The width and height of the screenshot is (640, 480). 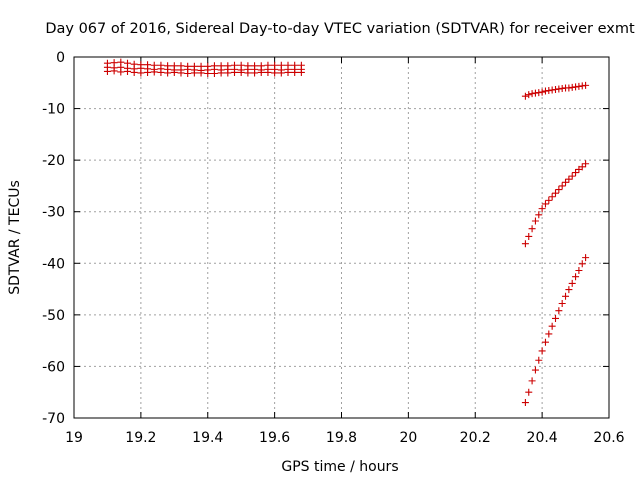 What do you see at coordinates (555, 204) in the screenshot?
I see `series-satellite-e` at bounding box center [555, 204].